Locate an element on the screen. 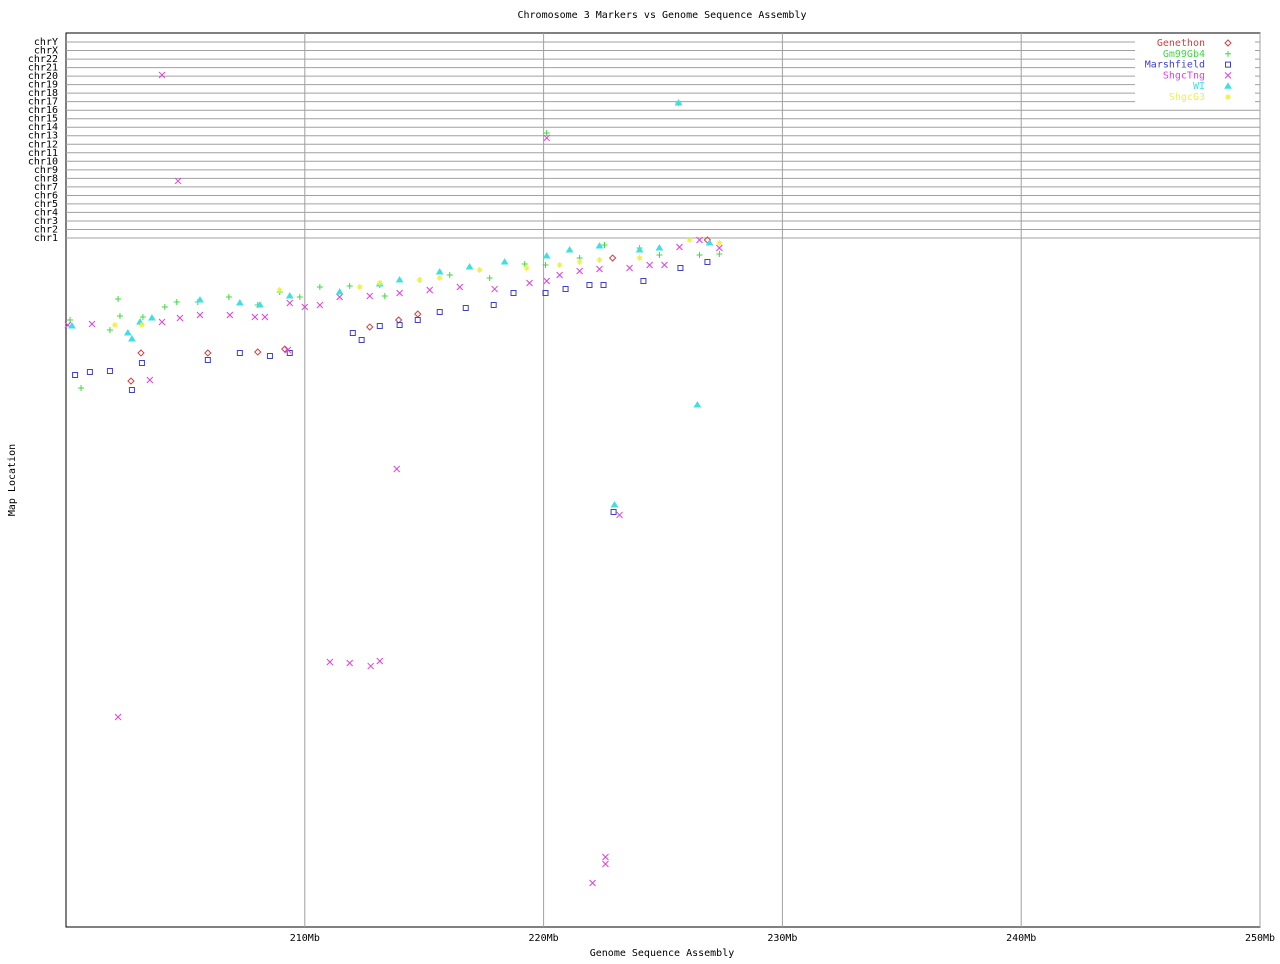  legend-label: Genethon is located at coordinates (1181, 43).